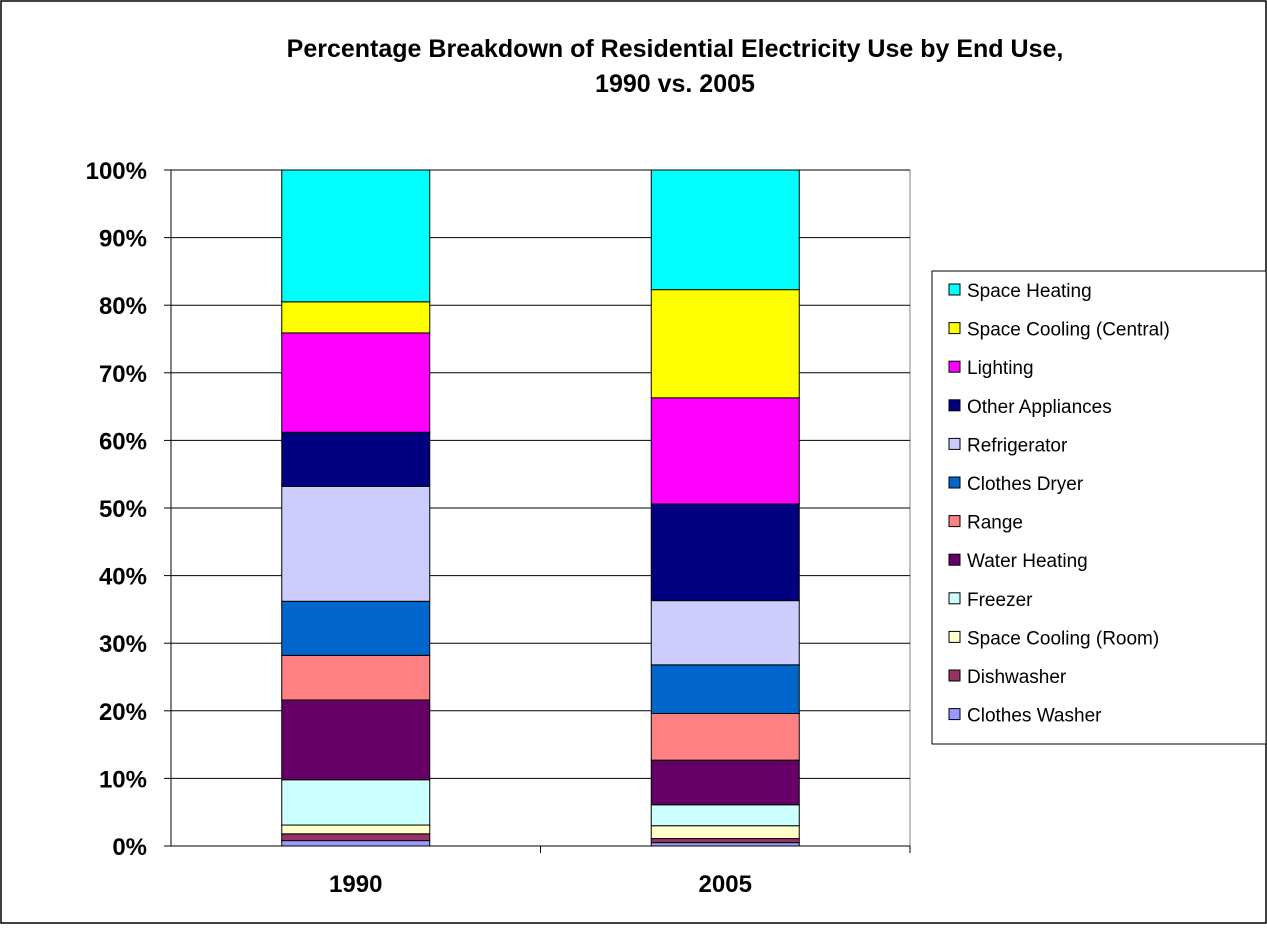 This screenshot has height=929, width=1267. What do you see at coordinates (123, 644) in the screenshot?
I see `y-tick-label: 30%` at bounding box center [123, 644].